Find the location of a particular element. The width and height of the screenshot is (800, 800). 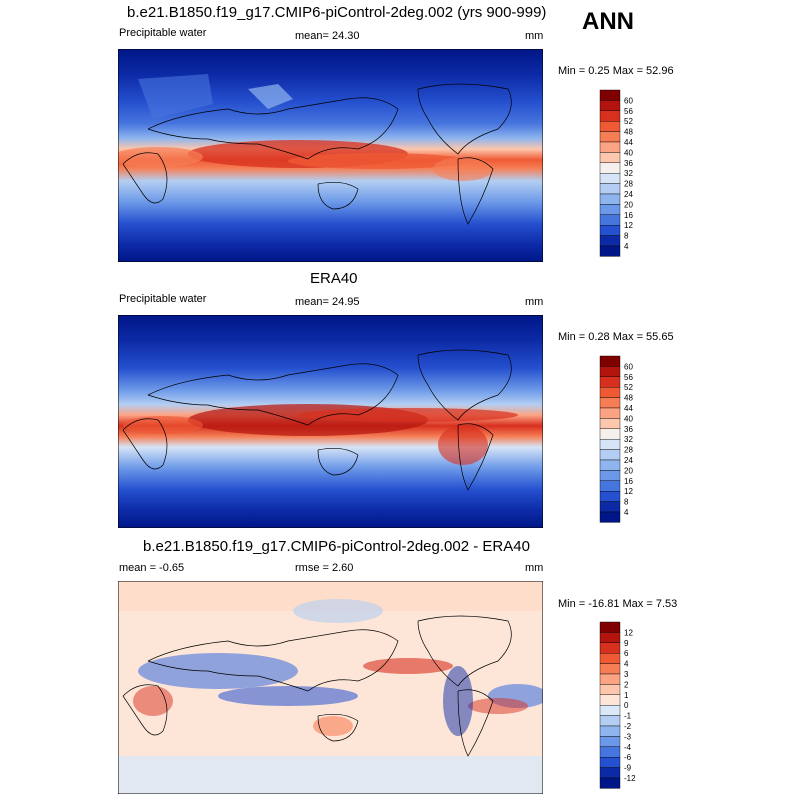

colorbar-tick-label: 48 is located at coordinates (628, 132).